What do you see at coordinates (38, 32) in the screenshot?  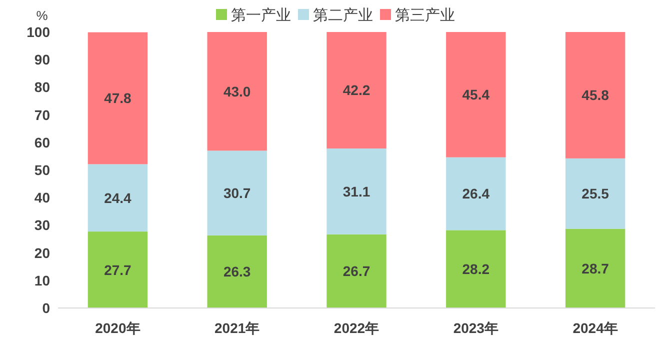 I see `y-tick-label: 100` at bounding box center [38, 32].